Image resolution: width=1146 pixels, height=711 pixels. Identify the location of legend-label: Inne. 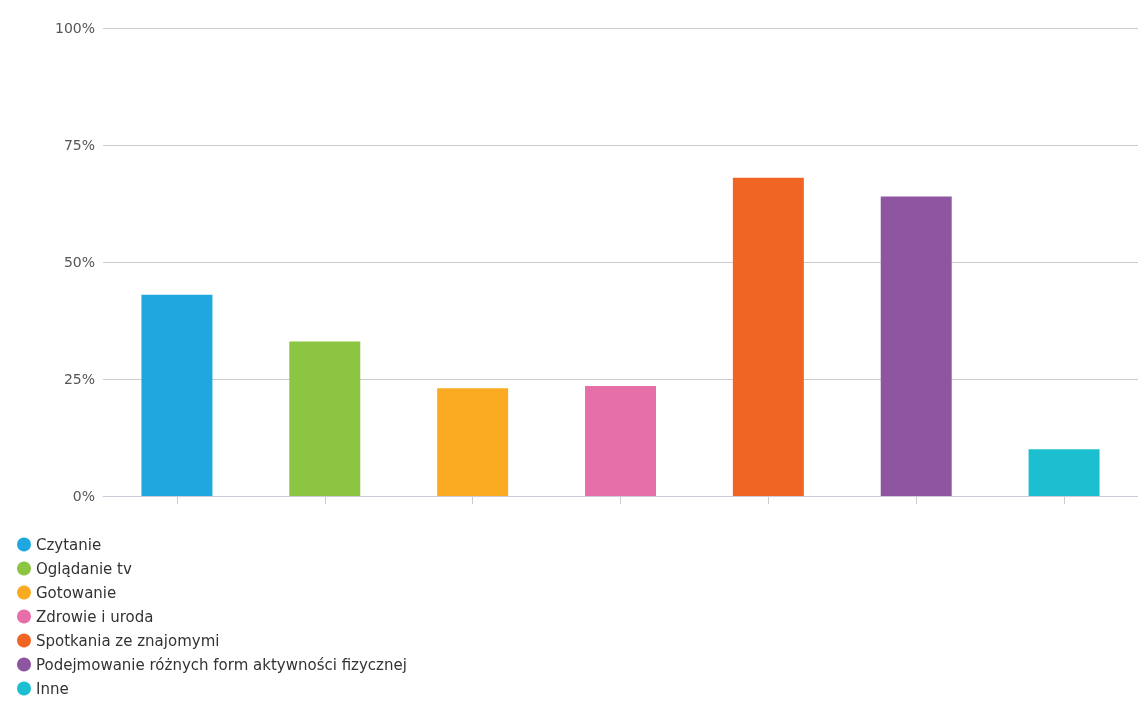
(52, 688).